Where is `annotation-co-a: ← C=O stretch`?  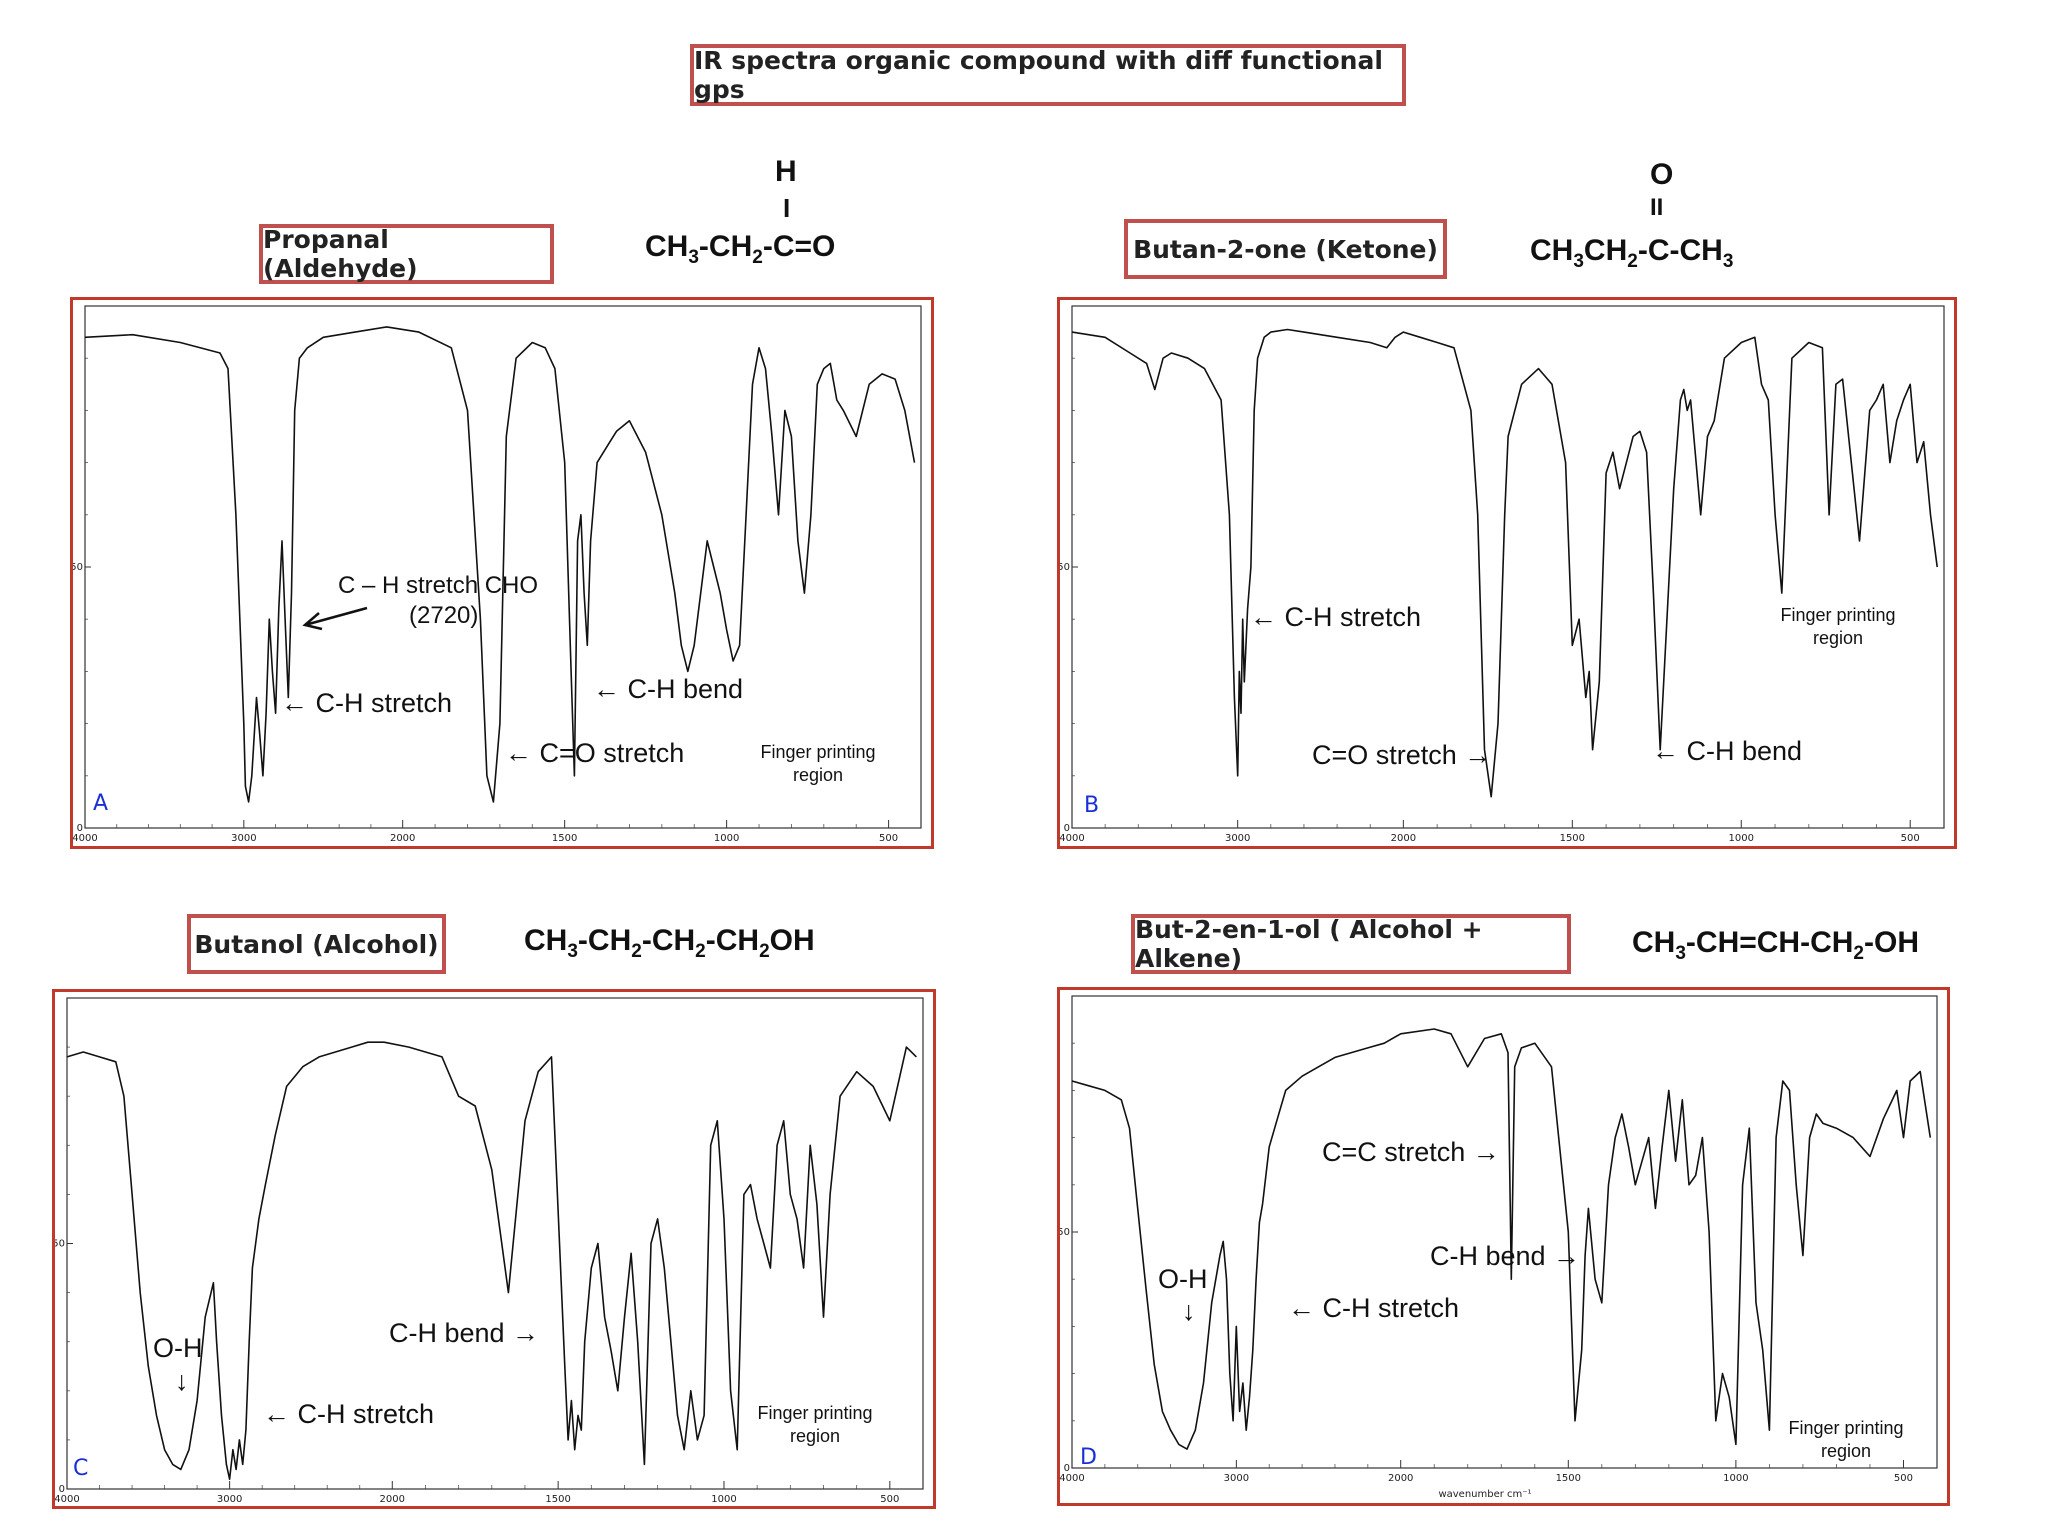
annotation-co-a: ← C=O stretch is located at coordinates (594, 753).